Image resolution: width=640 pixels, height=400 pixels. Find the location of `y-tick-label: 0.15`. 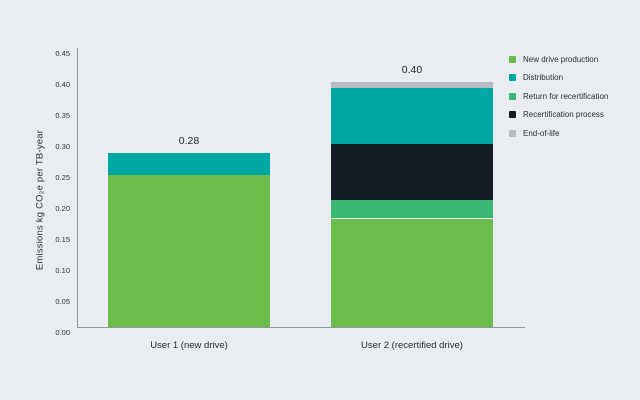

y-tick-label: 0.15 is located at coordinates (62, 239).